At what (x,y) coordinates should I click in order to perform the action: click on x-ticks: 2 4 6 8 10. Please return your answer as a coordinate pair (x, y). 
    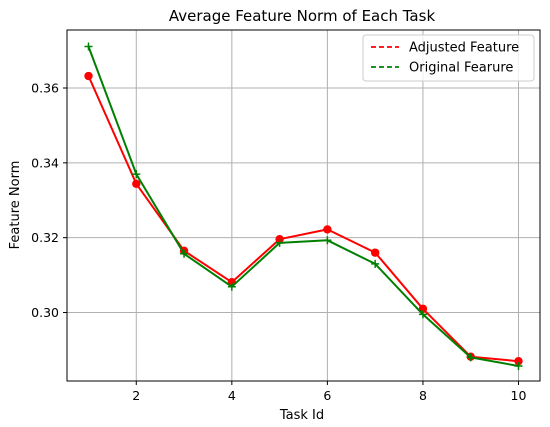
    Looking at the image, I should click on (329, 392).